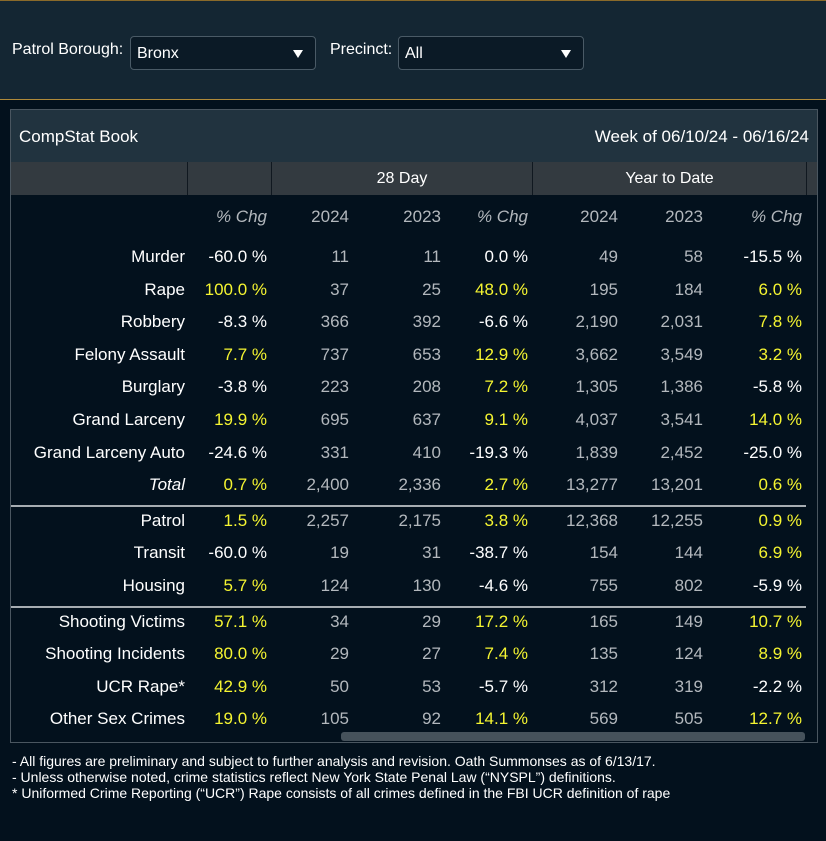  What do you see at coordinates (140, 686) in the screenshot?
I see `row-label: UCR Rape*` at bounding box center [140, 686].